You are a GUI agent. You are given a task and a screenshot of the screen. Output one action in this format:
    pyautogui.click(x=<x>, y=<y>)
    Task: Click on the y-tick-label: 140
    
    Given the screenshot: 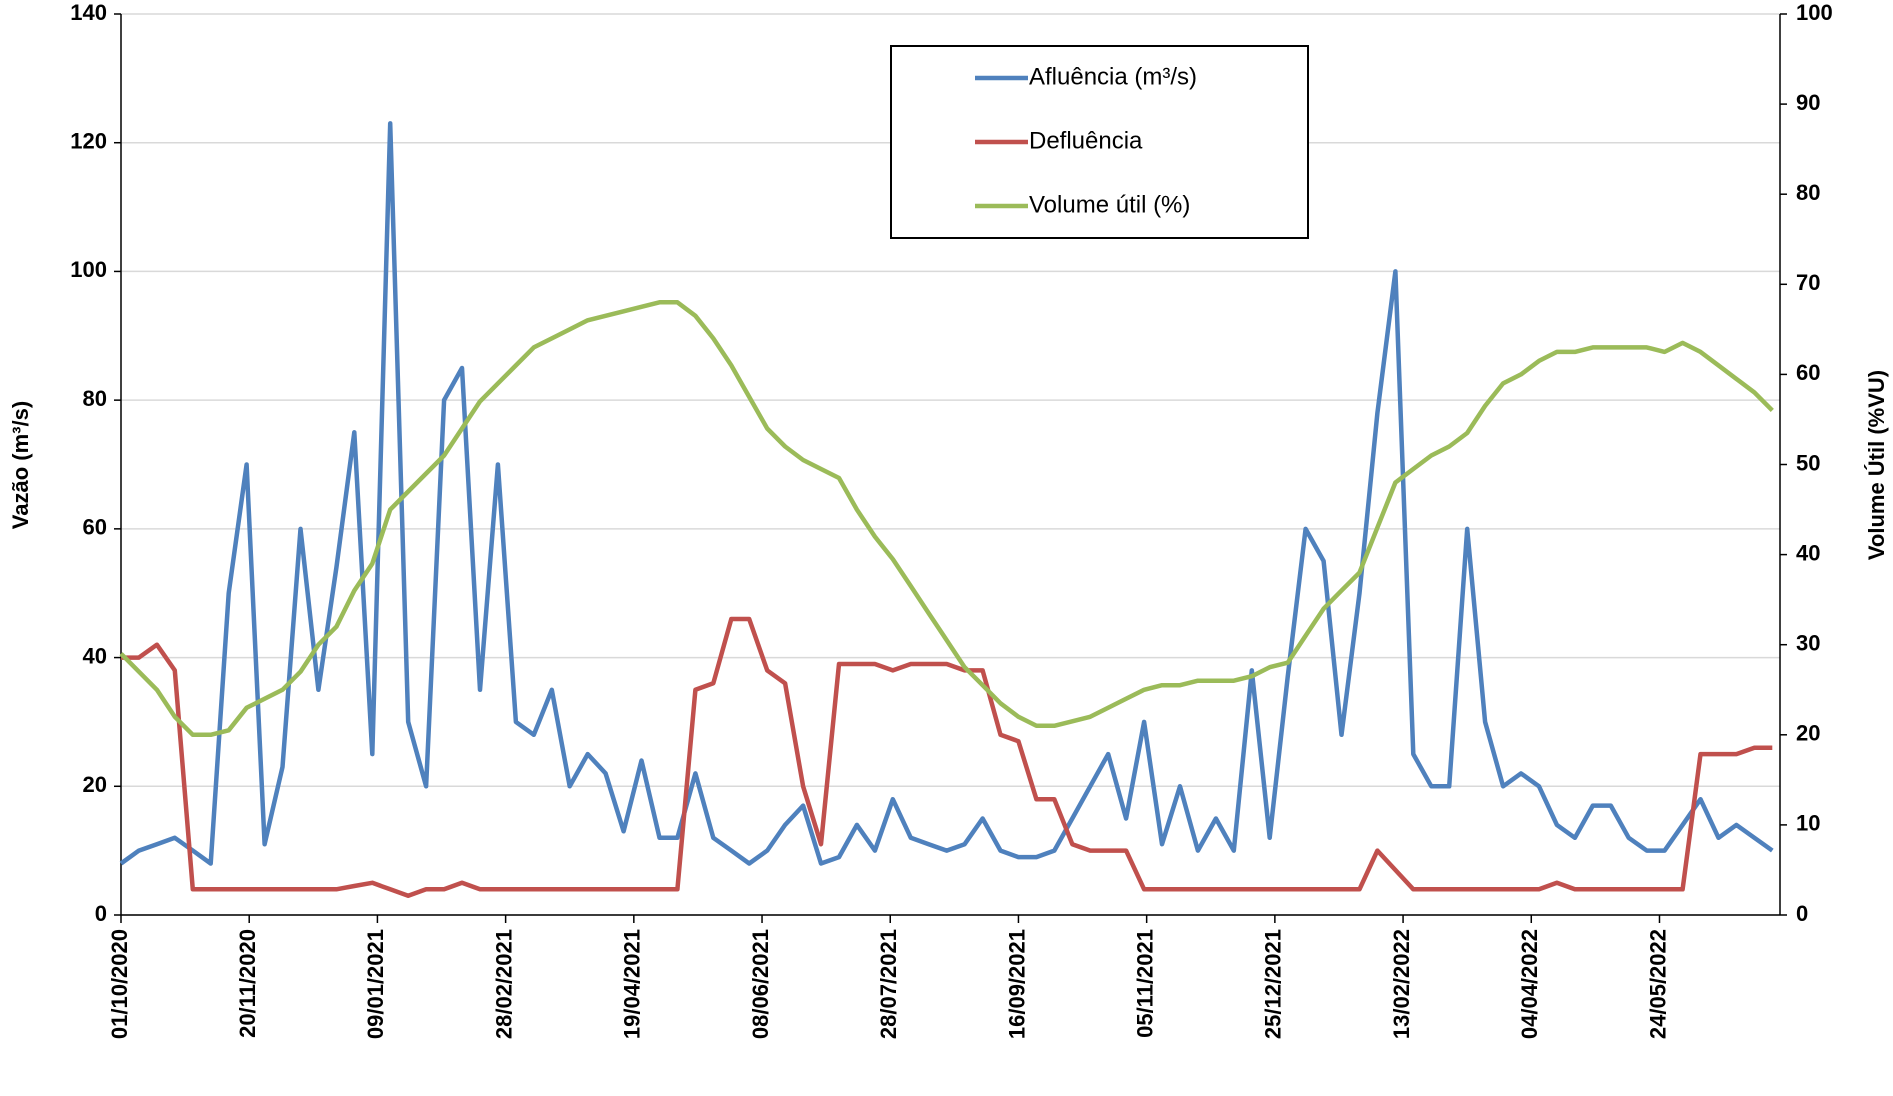 What is the action you would take?
    pyautogui.click(x=88, y=12)
    